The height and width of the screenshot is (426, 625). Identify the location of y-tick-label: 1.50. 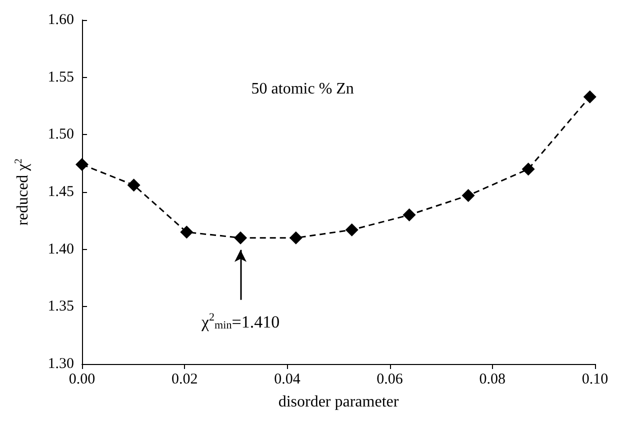
(61, 134).